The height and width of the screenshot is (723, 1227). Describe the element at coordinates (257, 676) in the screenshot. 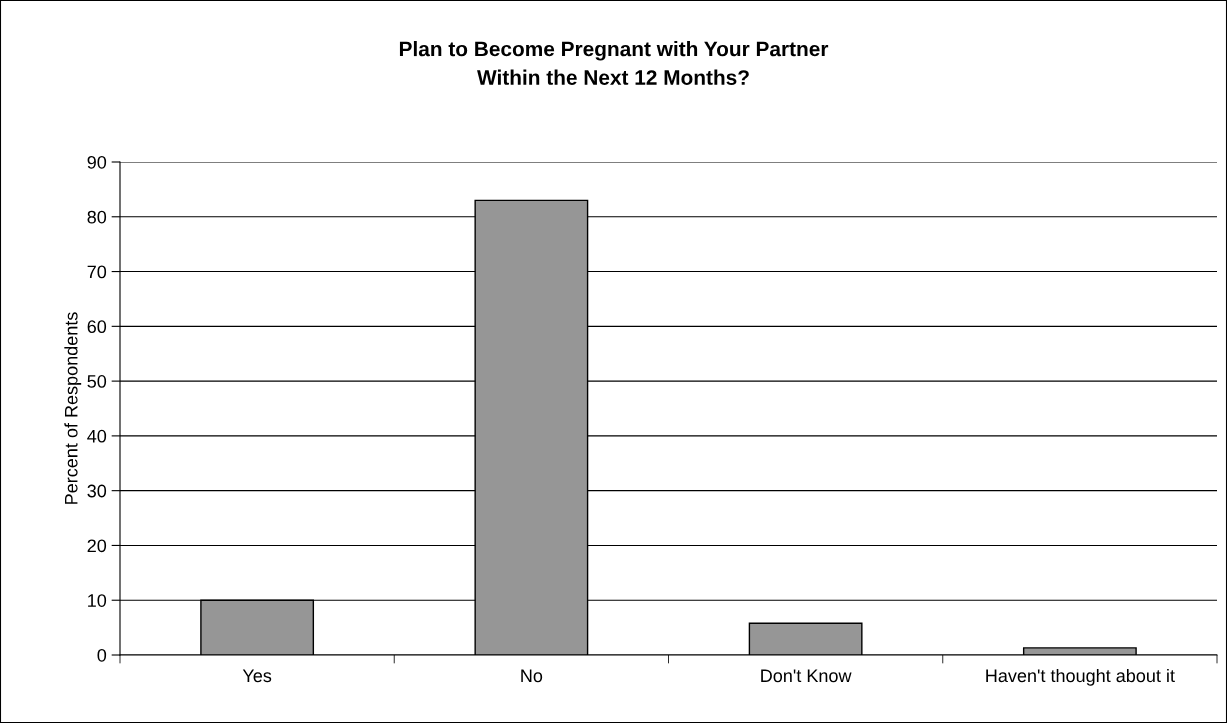

I see `x-tick-label: Yes` at that location.